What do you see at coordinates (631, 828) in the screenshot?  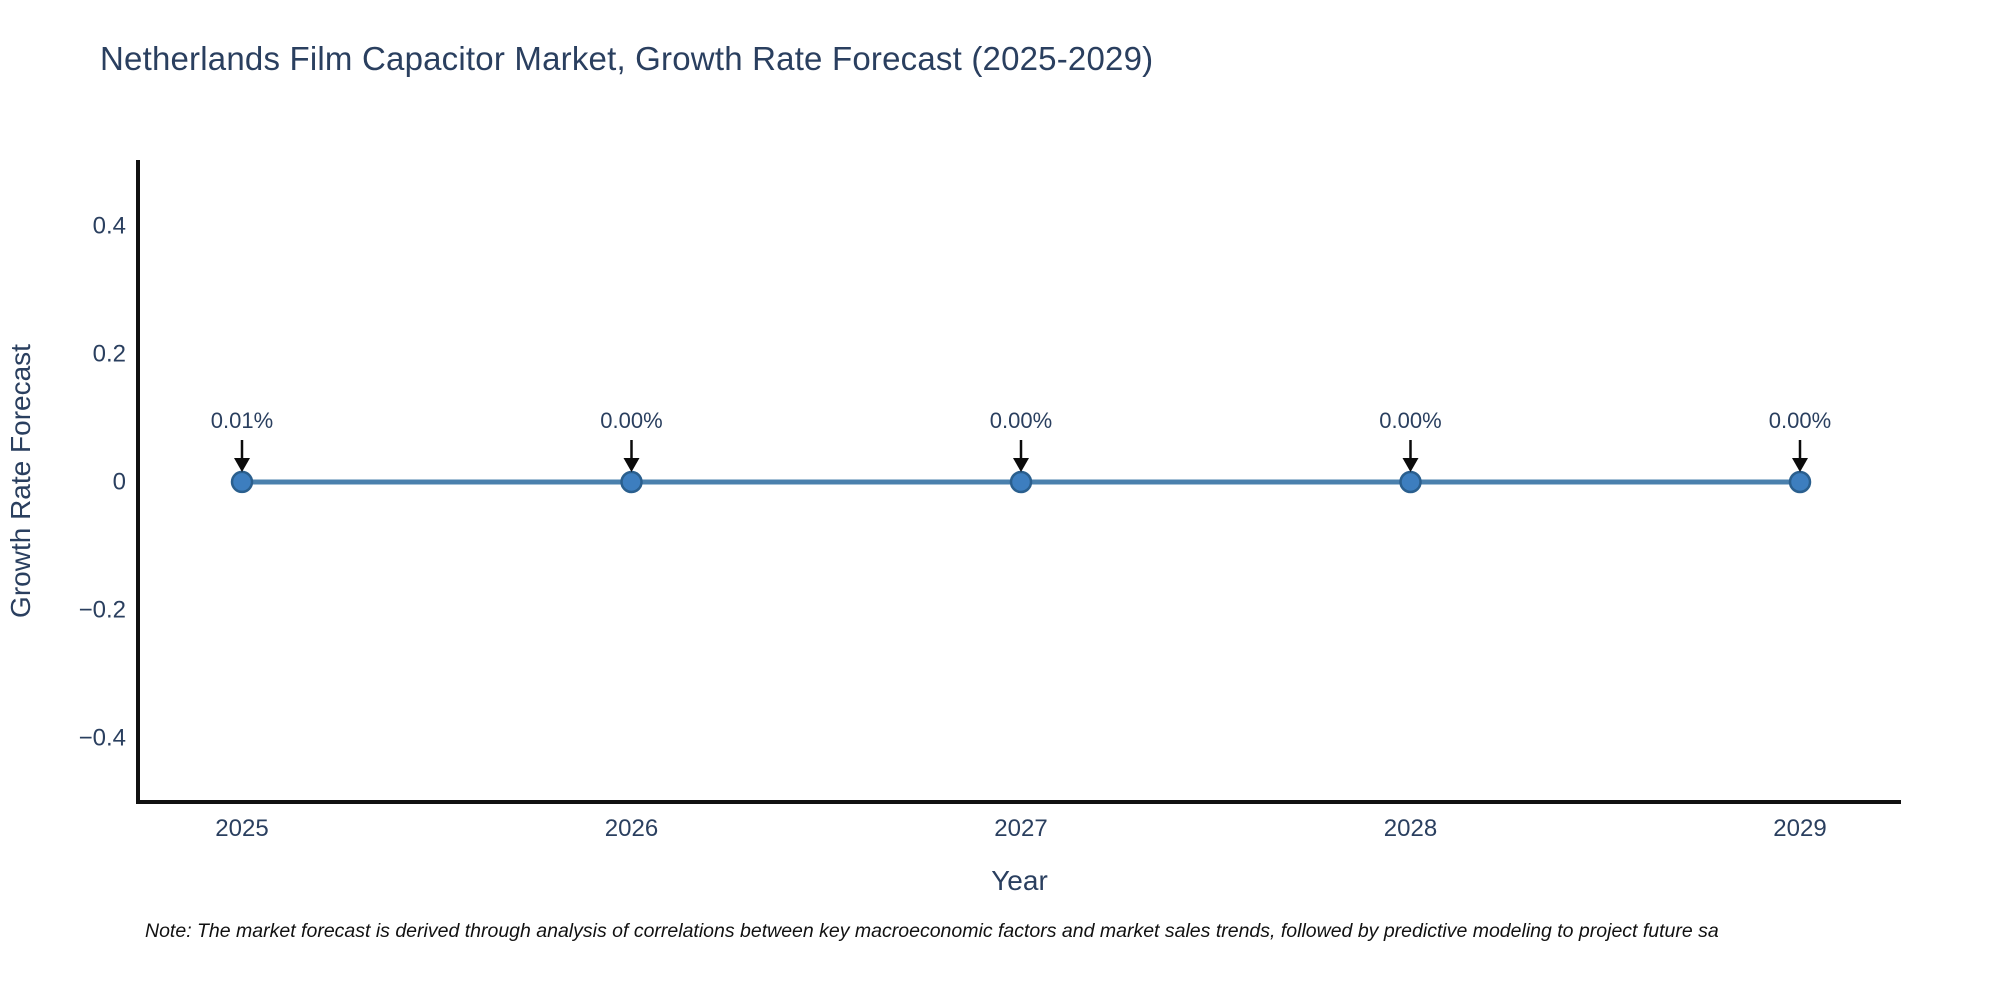 I see `x-tick-label: 2026` at bounding box center [631, 828].